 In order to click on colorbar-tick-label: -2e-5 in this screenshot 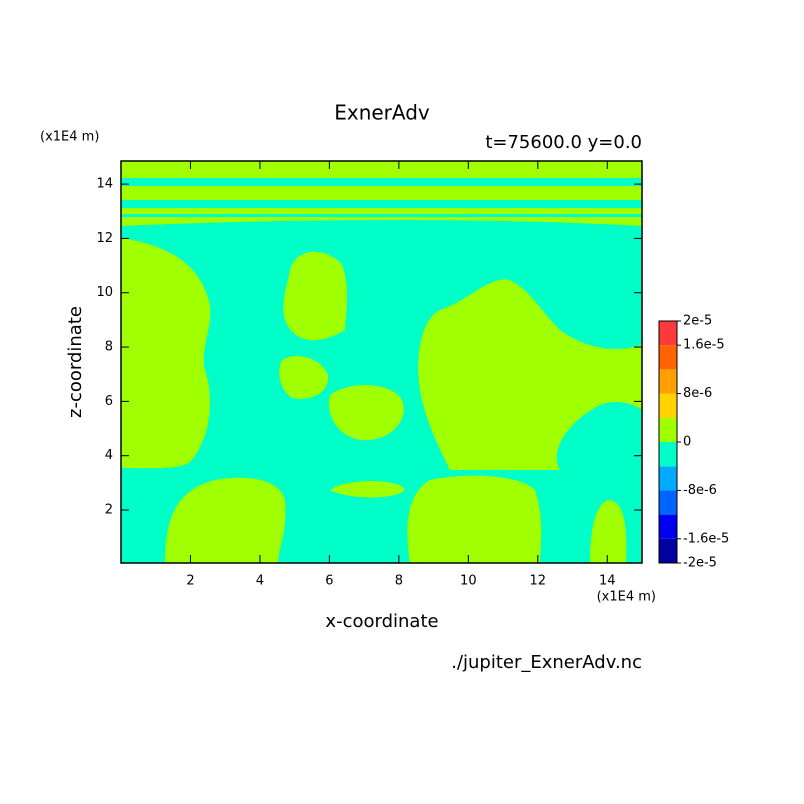, I will do `click(700, 563)`.